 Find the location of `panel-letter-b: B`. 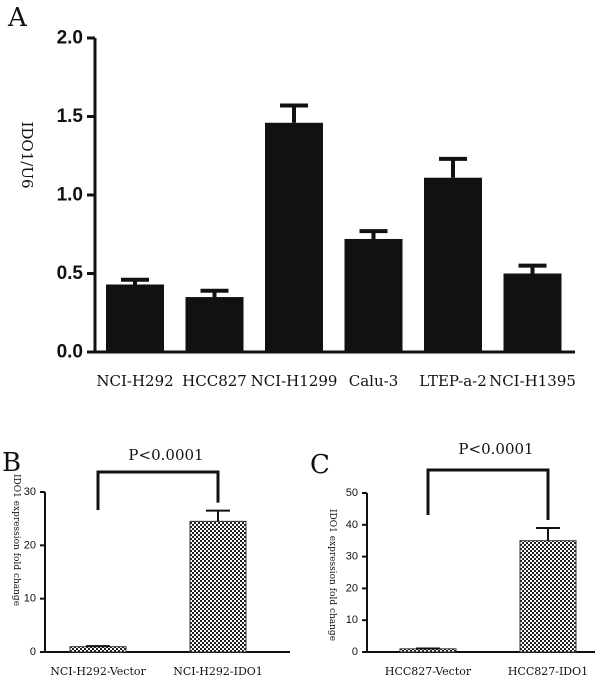

panel-letter-b: B is located at coordinates (11, 463).